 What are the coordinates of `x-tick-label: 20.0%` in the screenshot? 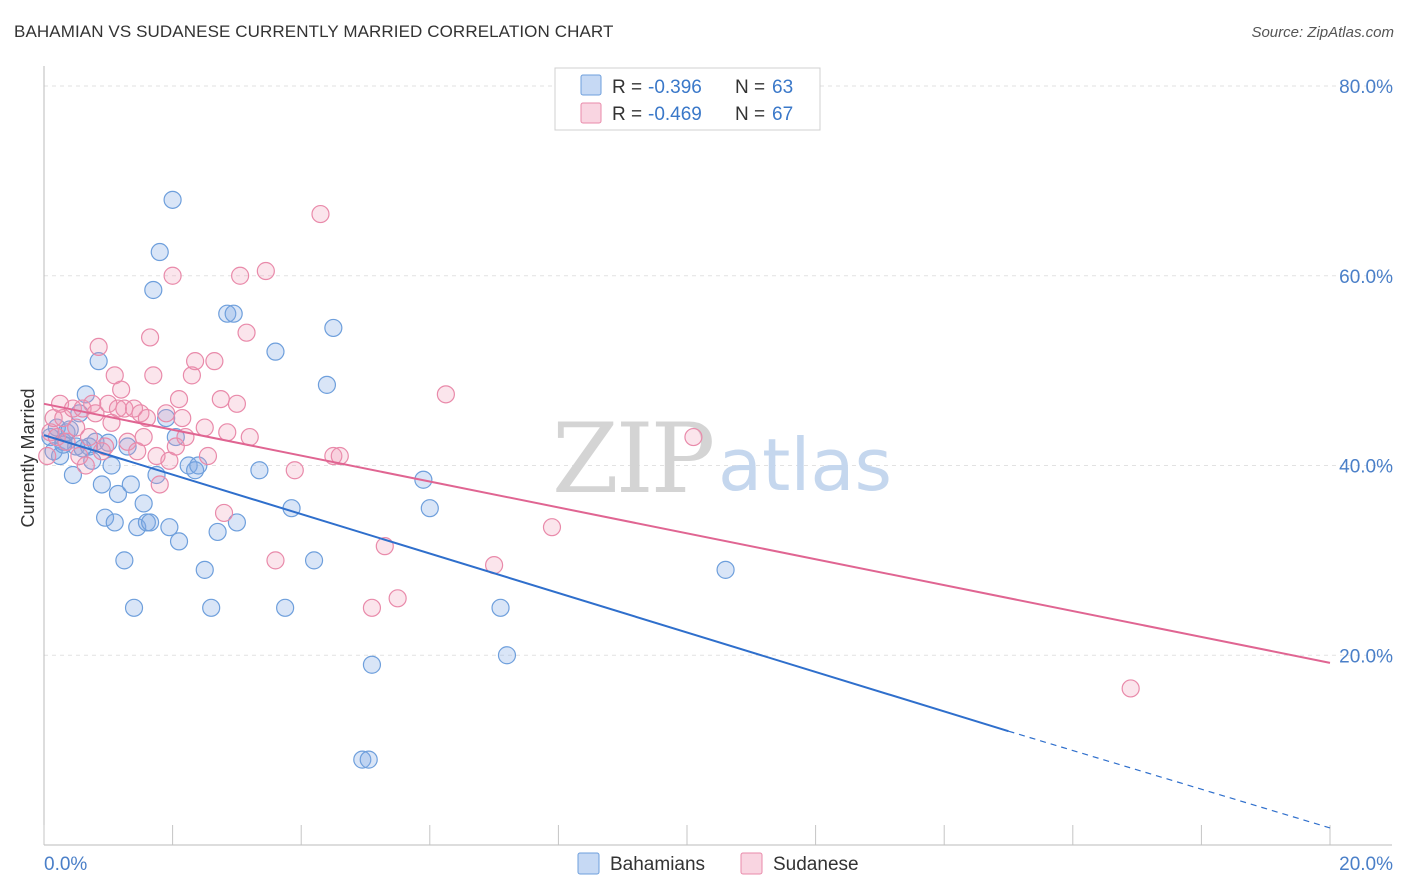 It's located at (1366, 864).